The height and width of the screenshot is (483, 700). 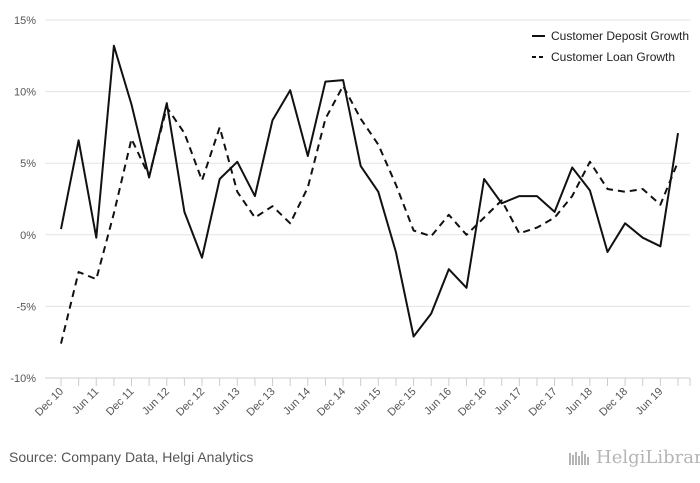 I want to click on y-axis-ticks: 15% 10% 5% 0% -5% -10%, so click(x=23, y=200).